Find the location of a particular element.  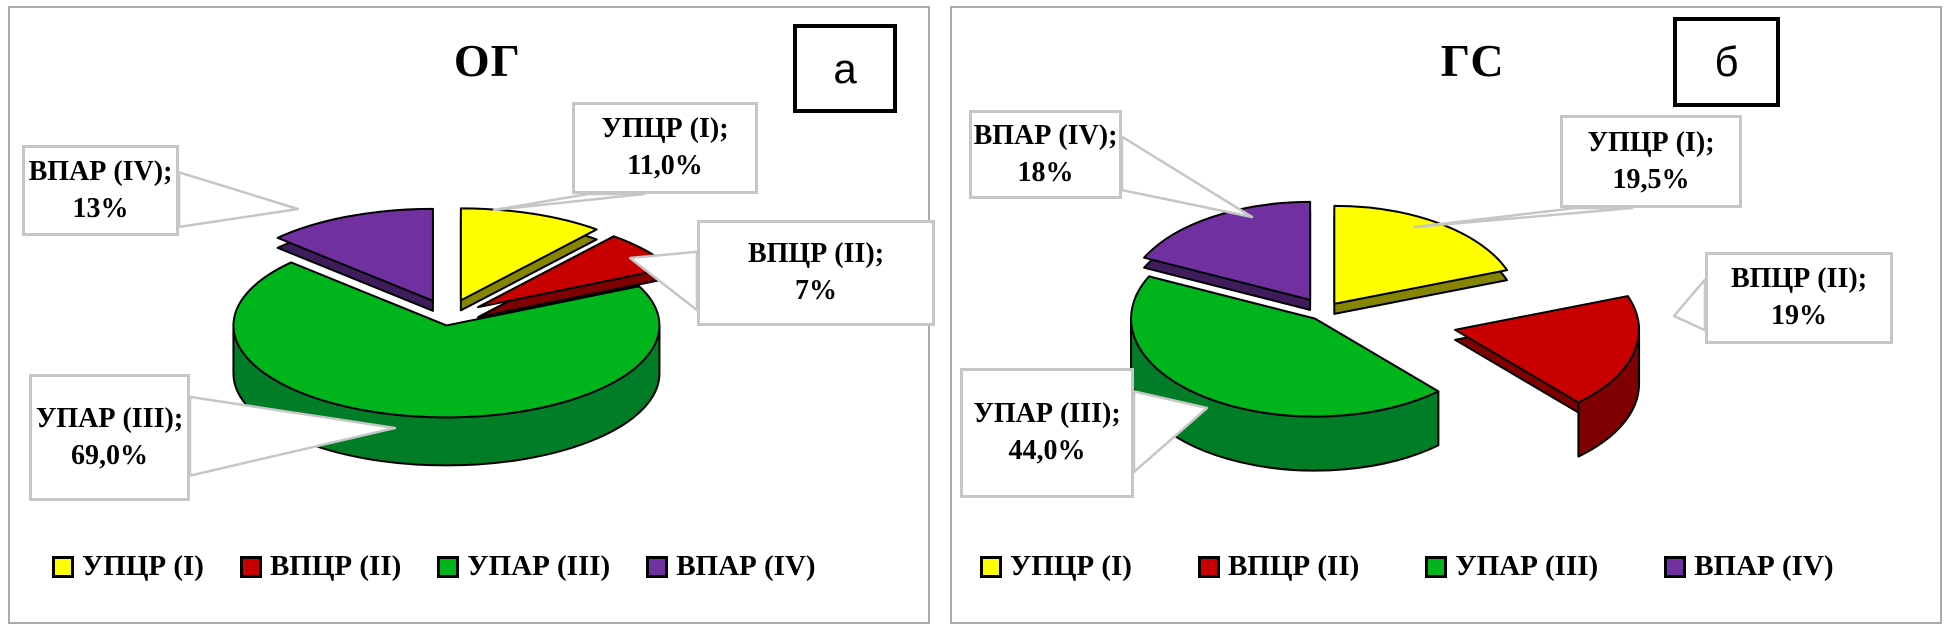

figure-label-b: б is located at coordinates (1726, 61).